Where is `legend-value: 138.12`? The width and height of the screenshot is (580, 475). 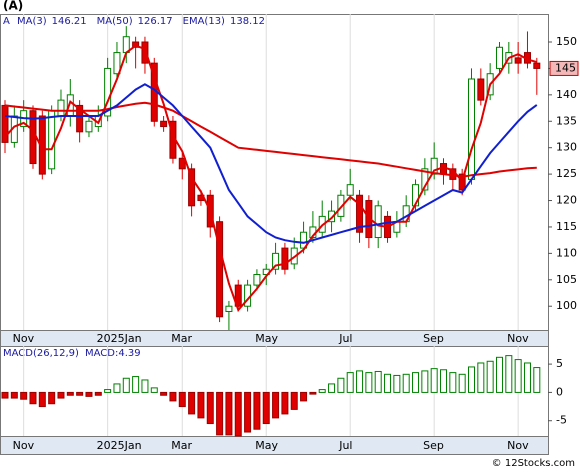
legend-value: 138.12 is located at coordinates (247, 21).